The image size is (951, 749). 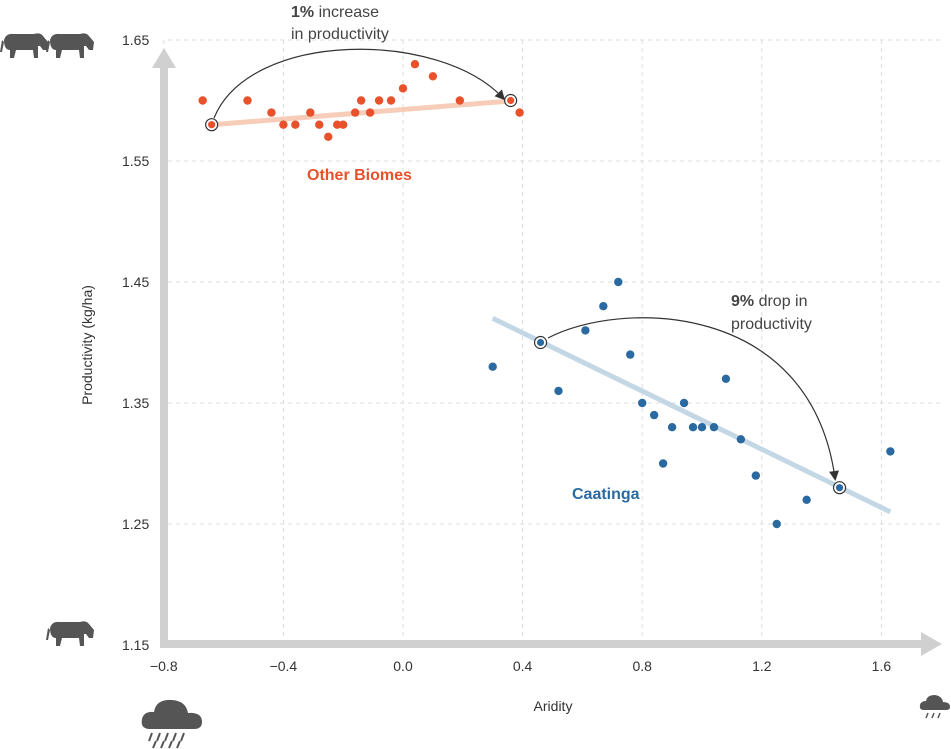 I want to click on x-tick-label: 1.6, so click(x=882, y=666).